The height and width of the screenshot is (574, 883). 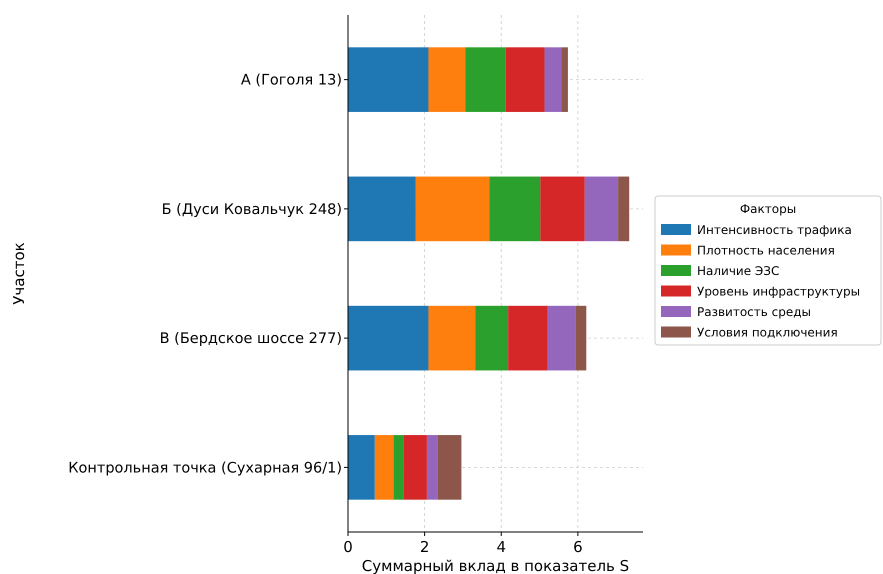 I want to click on x-tick-label: 4, so click(x=501, y=547).